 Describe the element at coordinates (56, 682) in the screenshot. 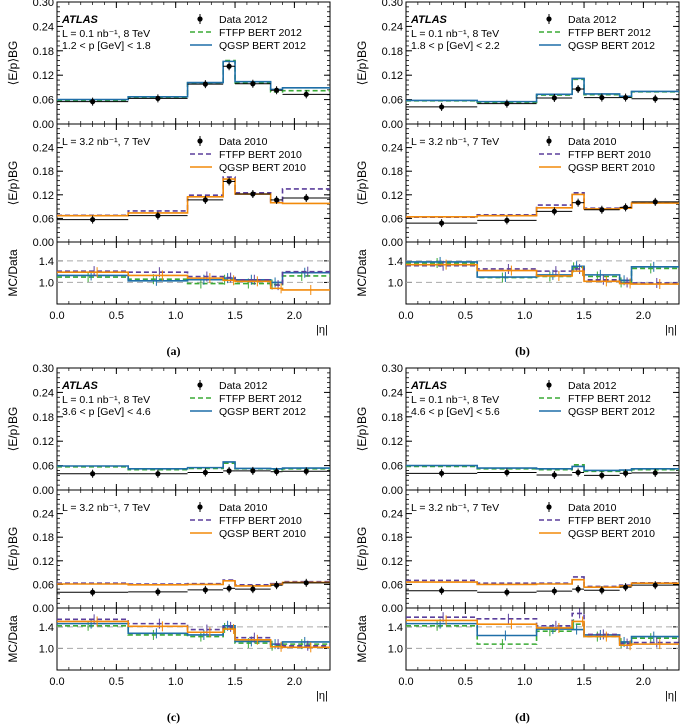

I see `x-tick-label: 0.0` at that location.